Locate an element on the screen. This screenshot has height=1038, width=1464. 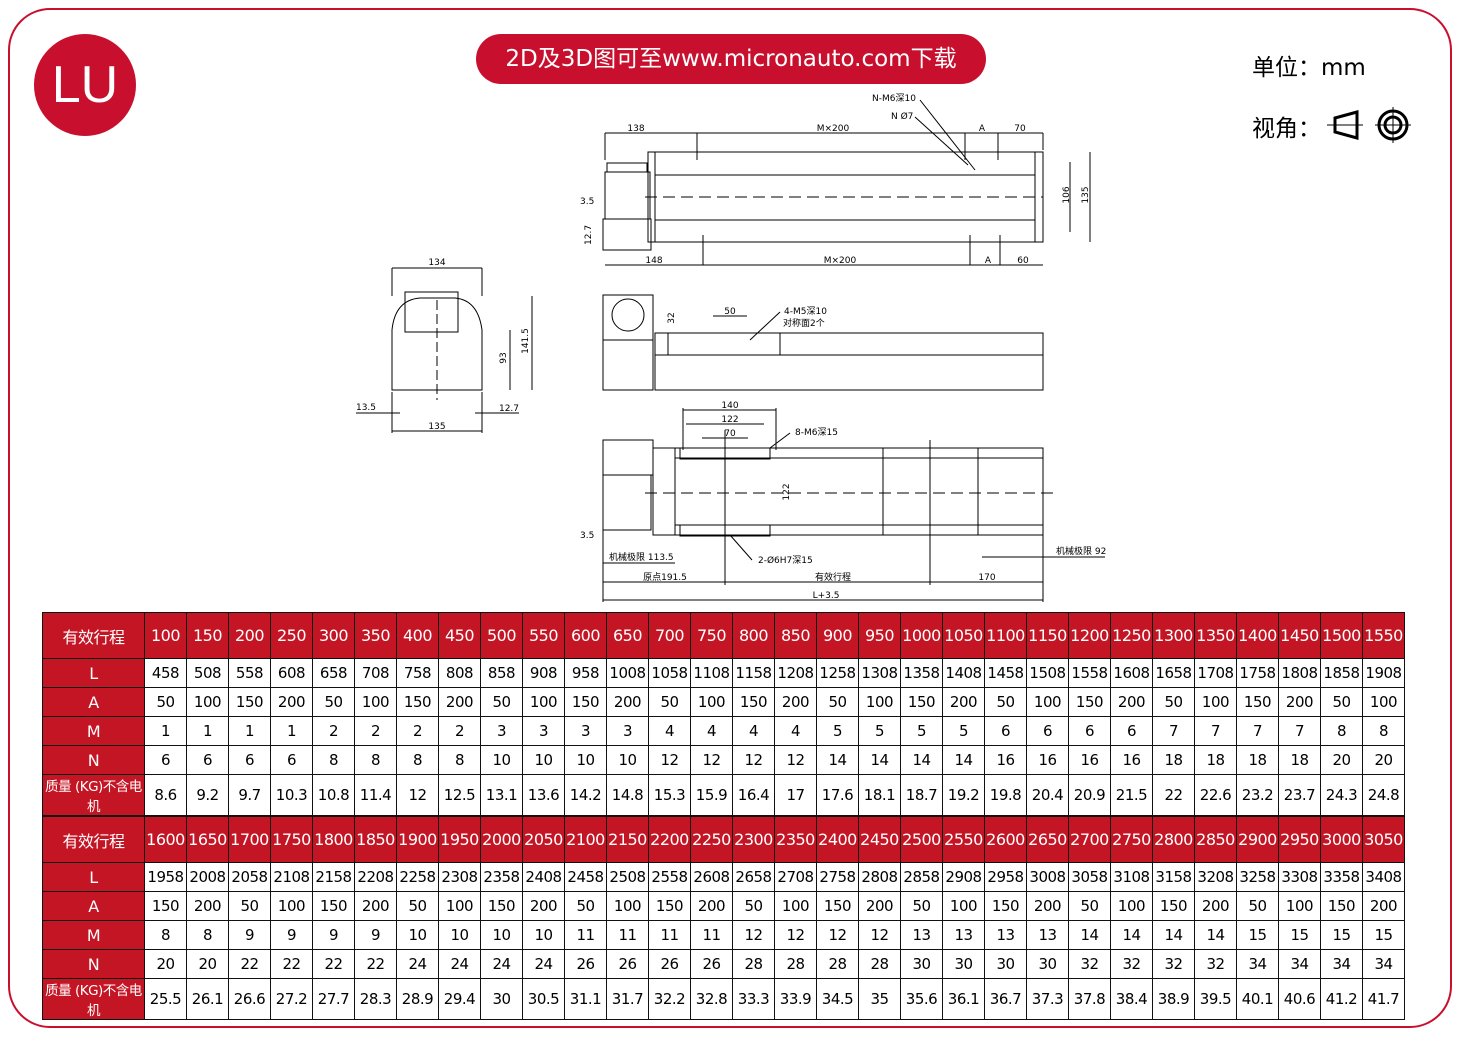
table-cell: 19.8 is located at coordinates (1005, 795).